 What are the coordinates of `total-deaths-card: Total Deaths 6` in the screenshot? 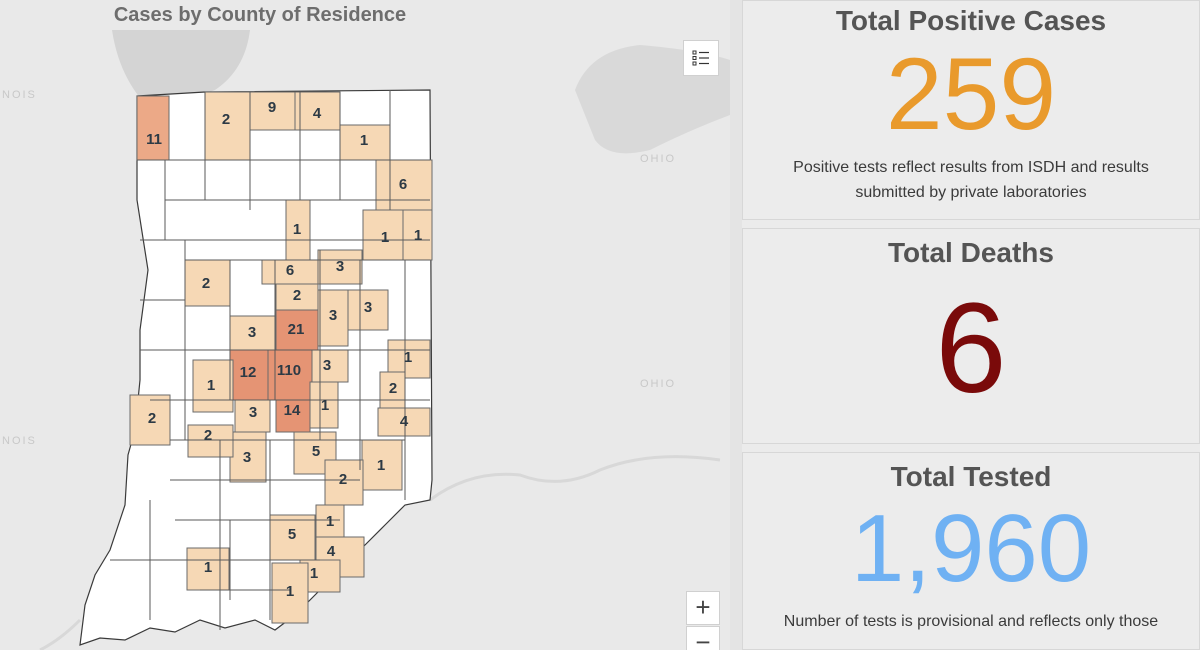 It's located at (971, 336).